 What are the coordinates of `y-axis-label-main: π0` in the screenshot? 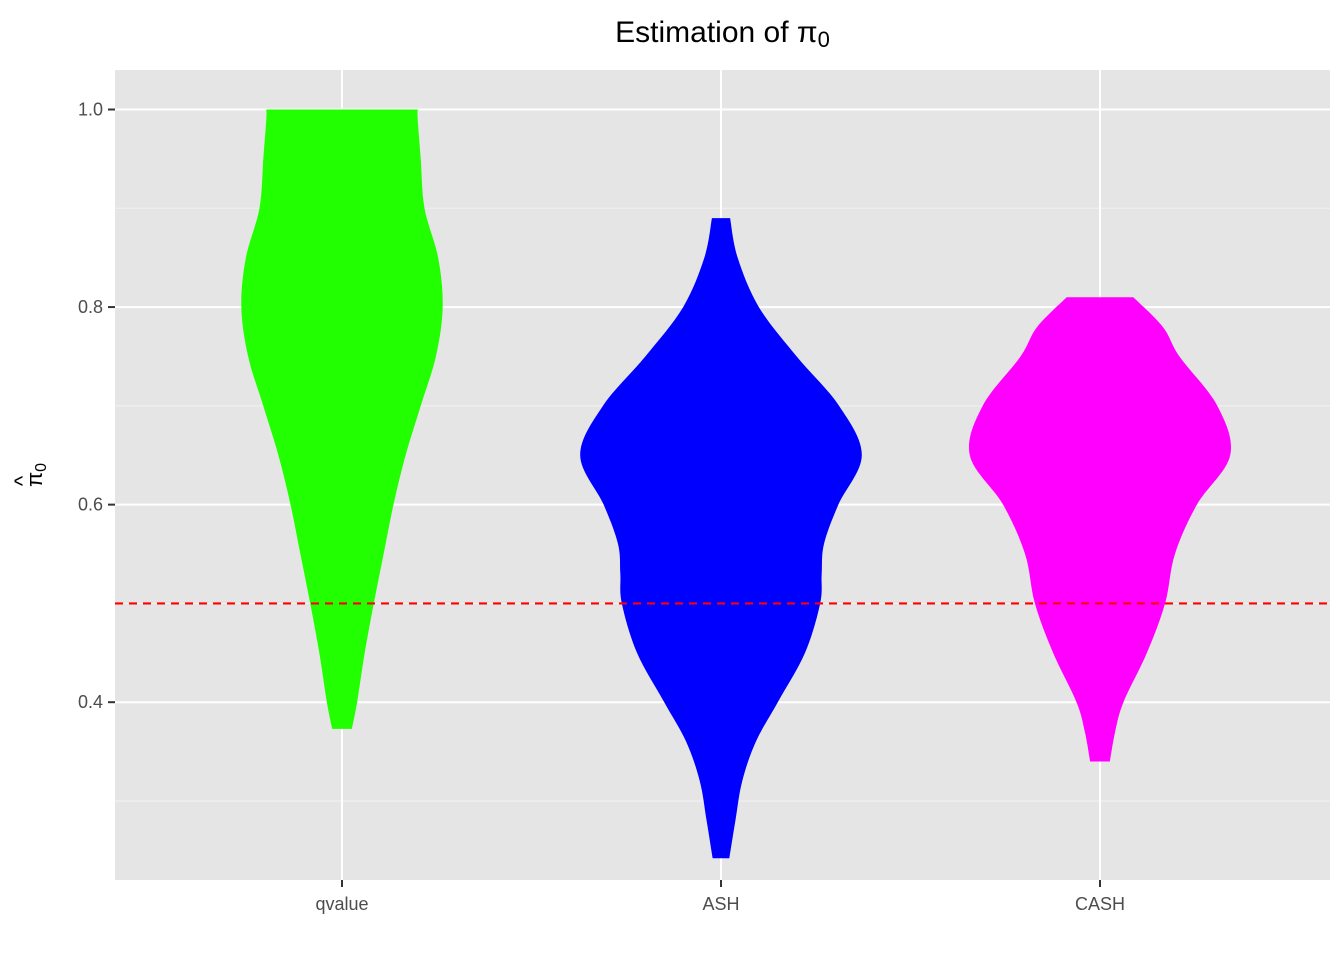 It's located at (36, 475).